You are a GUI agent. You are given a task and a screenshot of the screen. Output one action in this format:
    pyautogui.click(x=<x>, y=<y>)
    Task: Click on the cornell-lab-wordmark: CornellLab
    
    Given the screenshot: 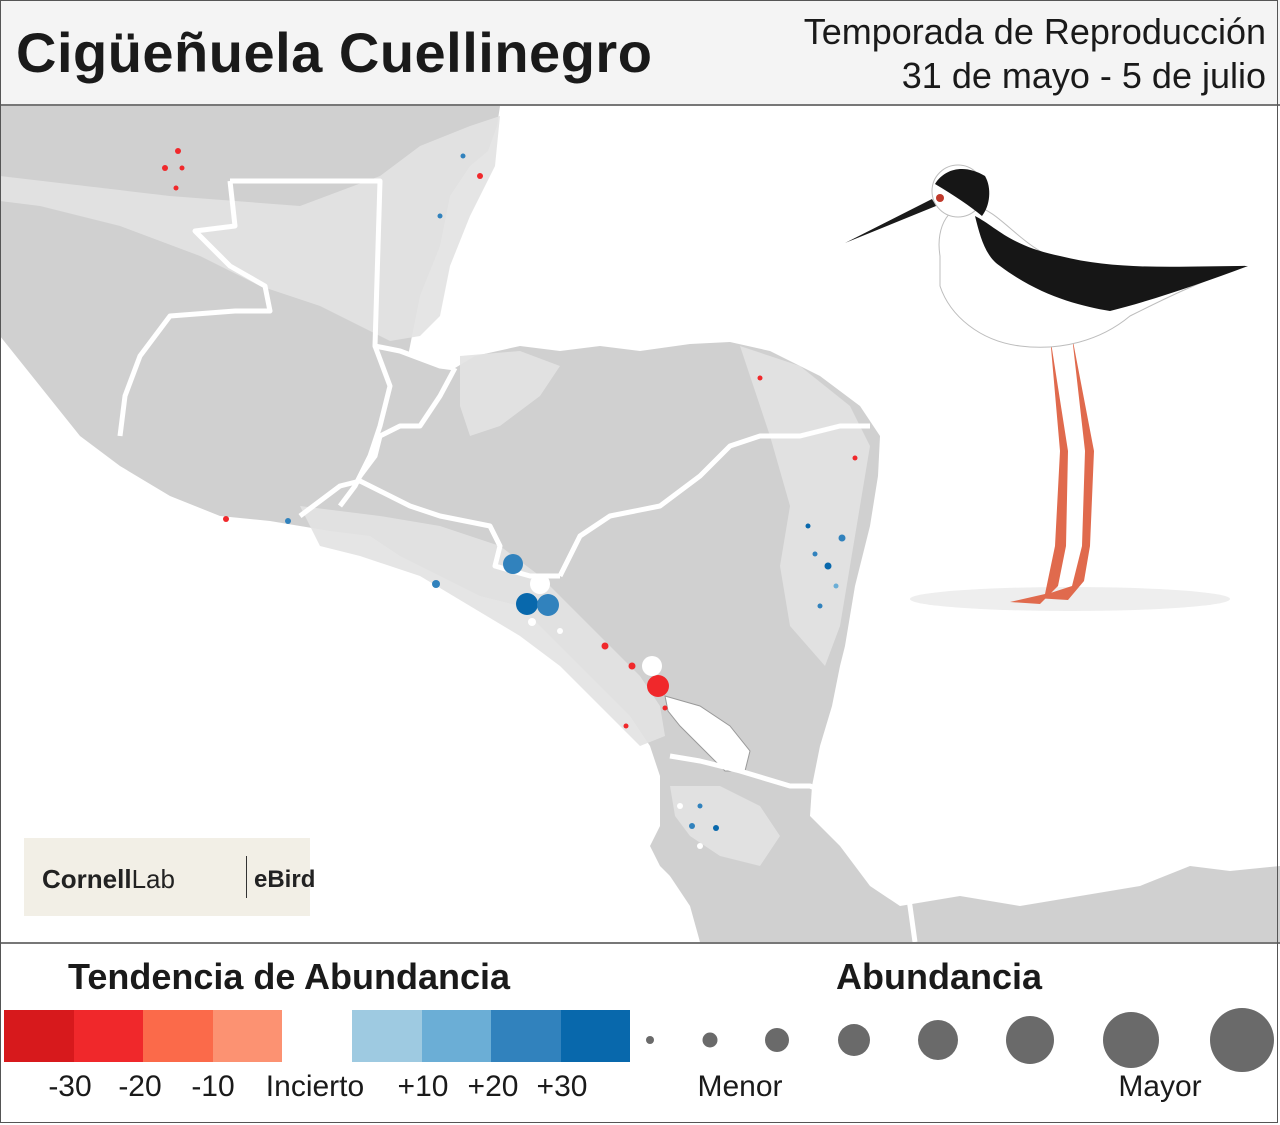 What is the action you would take?
    pyautogui.click(x=108, y=879)
    